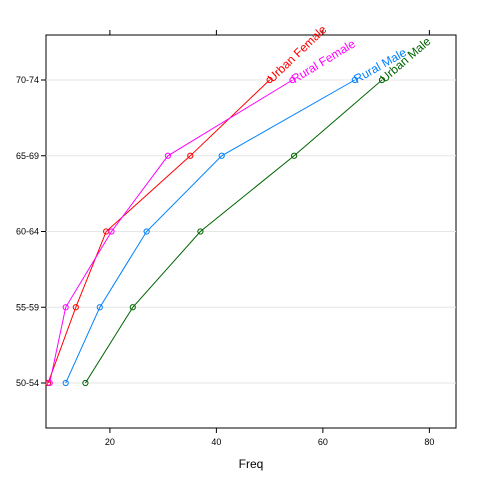 The image size is (480, 485). I want to click on y-tick-label: 65-69, so click(27, 156).